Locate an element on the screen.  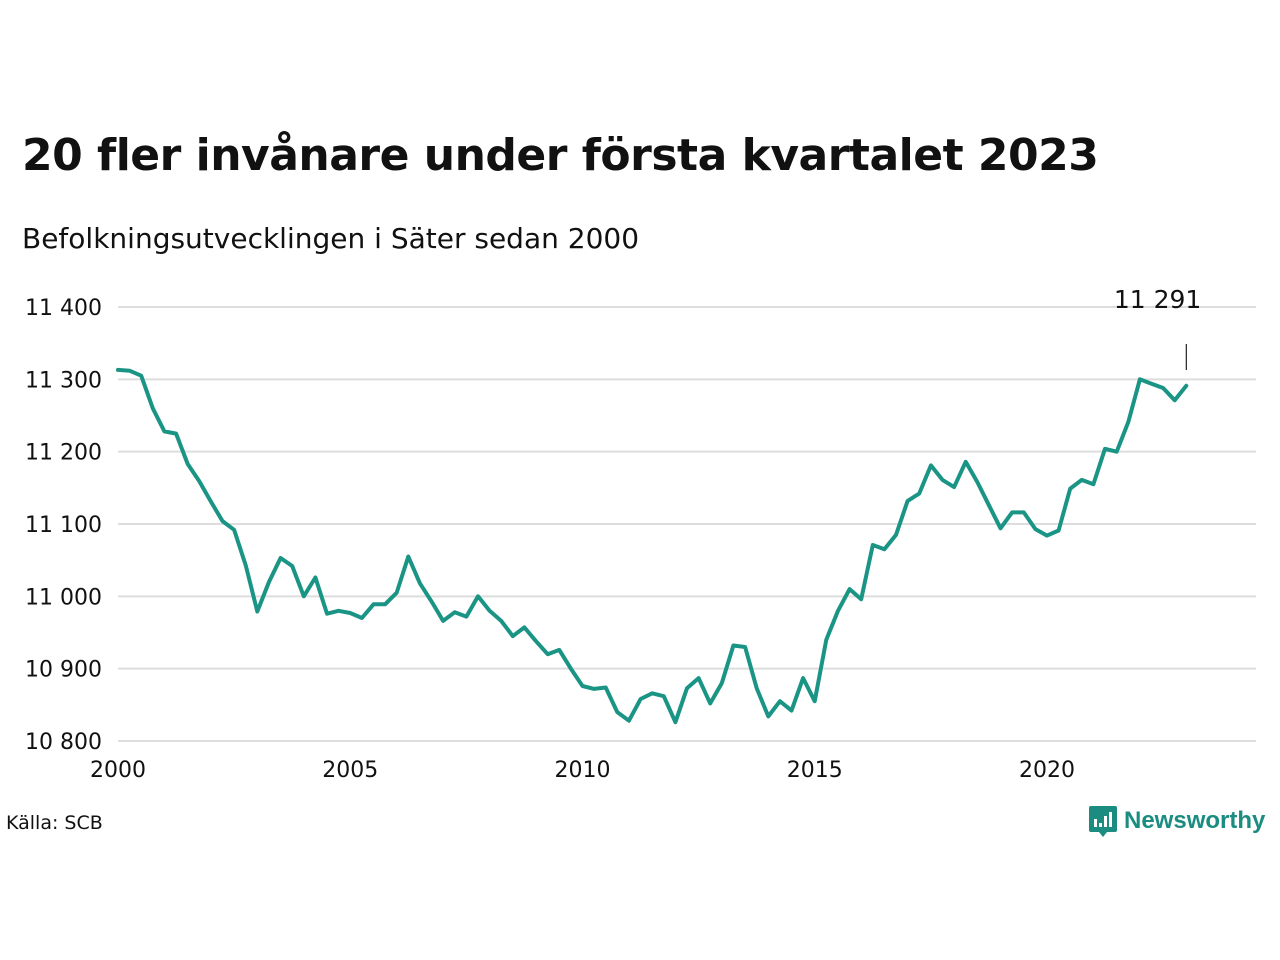
y-tick-label: 11 300 is located at coordinates (63, 380).